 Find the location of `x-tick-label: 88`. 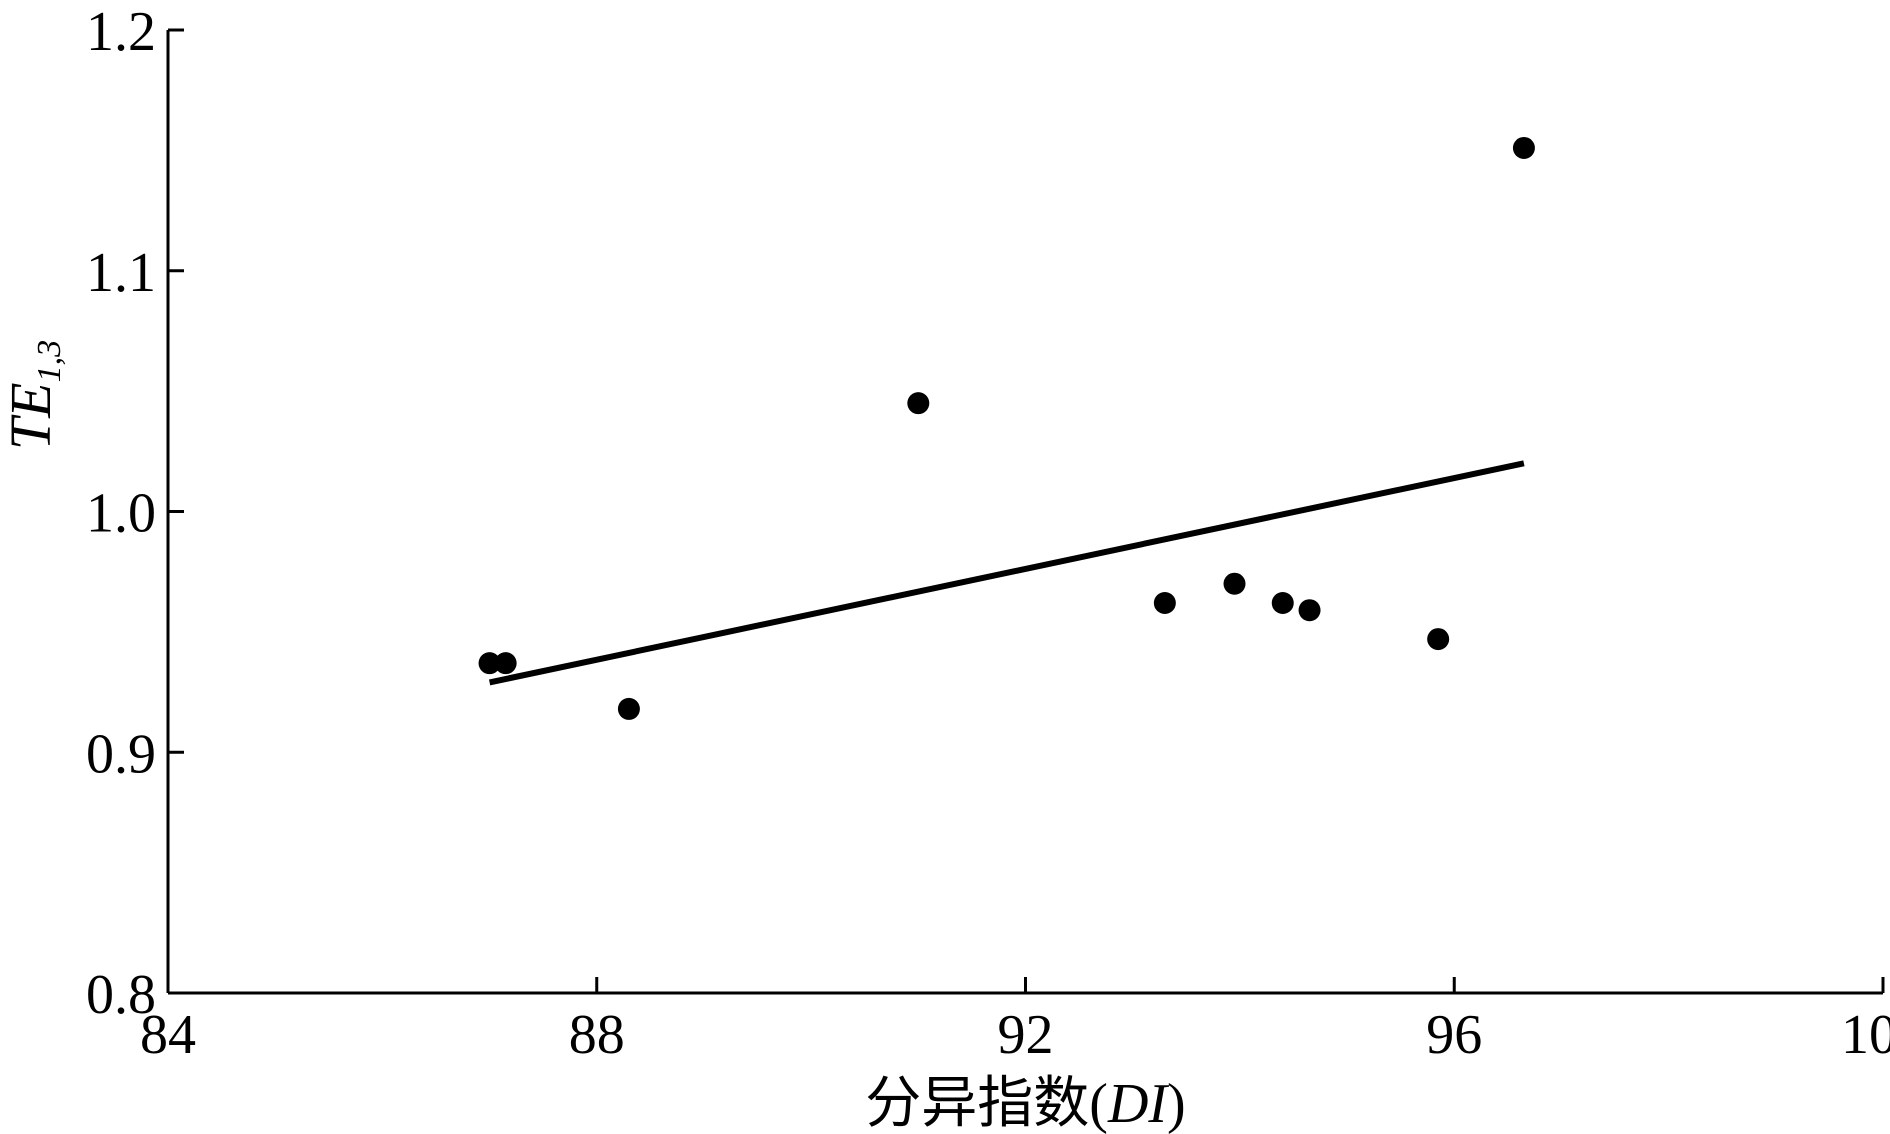

x-tick-label: 88 is located at coordinates (597, 1035).